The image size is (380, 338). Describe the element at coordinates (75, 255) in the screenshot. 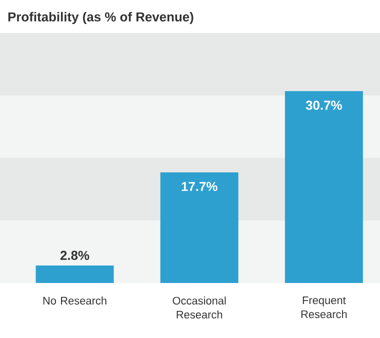

I see `data-label: 2.8%` at that location.